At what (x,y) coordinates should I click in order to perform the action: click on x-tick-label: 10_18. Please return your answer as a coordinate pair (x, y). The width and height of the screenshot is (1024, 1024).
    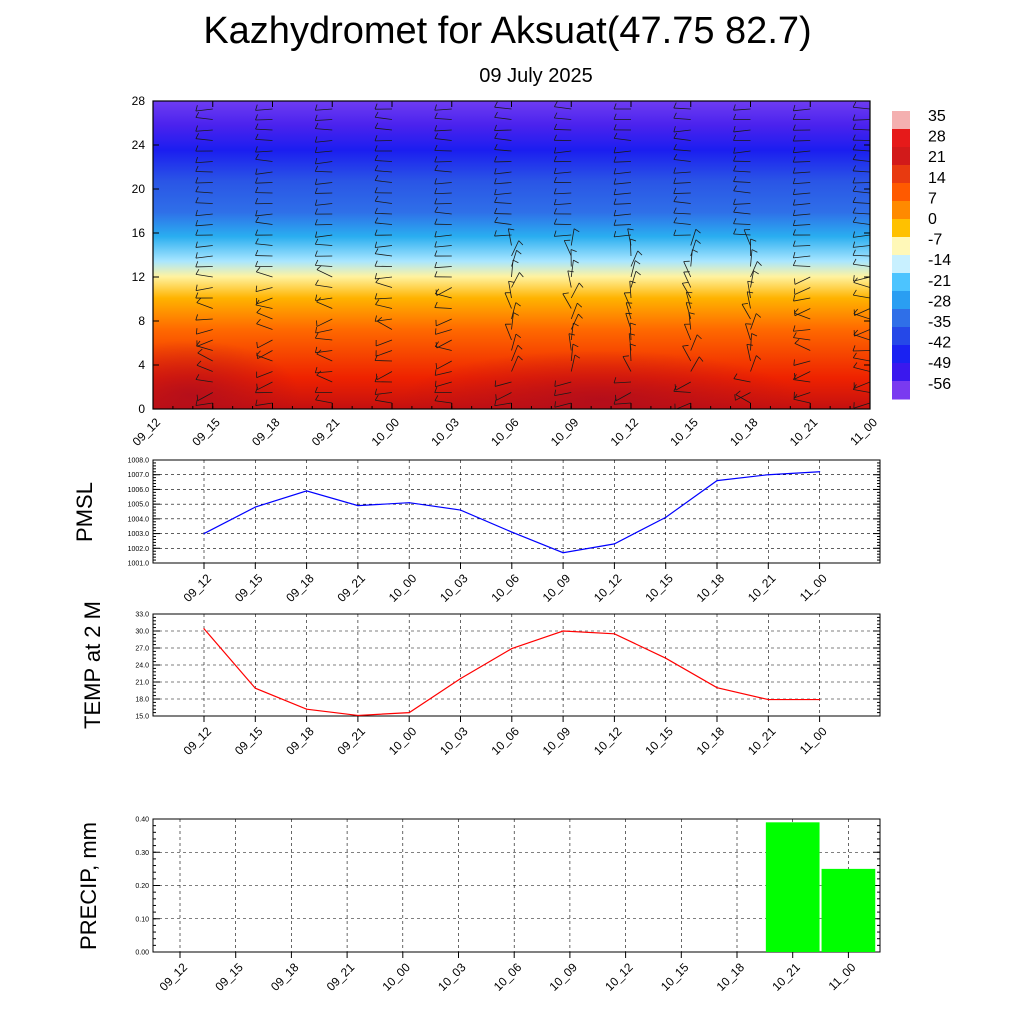
    Looking at the image, I should click on (711, 741).